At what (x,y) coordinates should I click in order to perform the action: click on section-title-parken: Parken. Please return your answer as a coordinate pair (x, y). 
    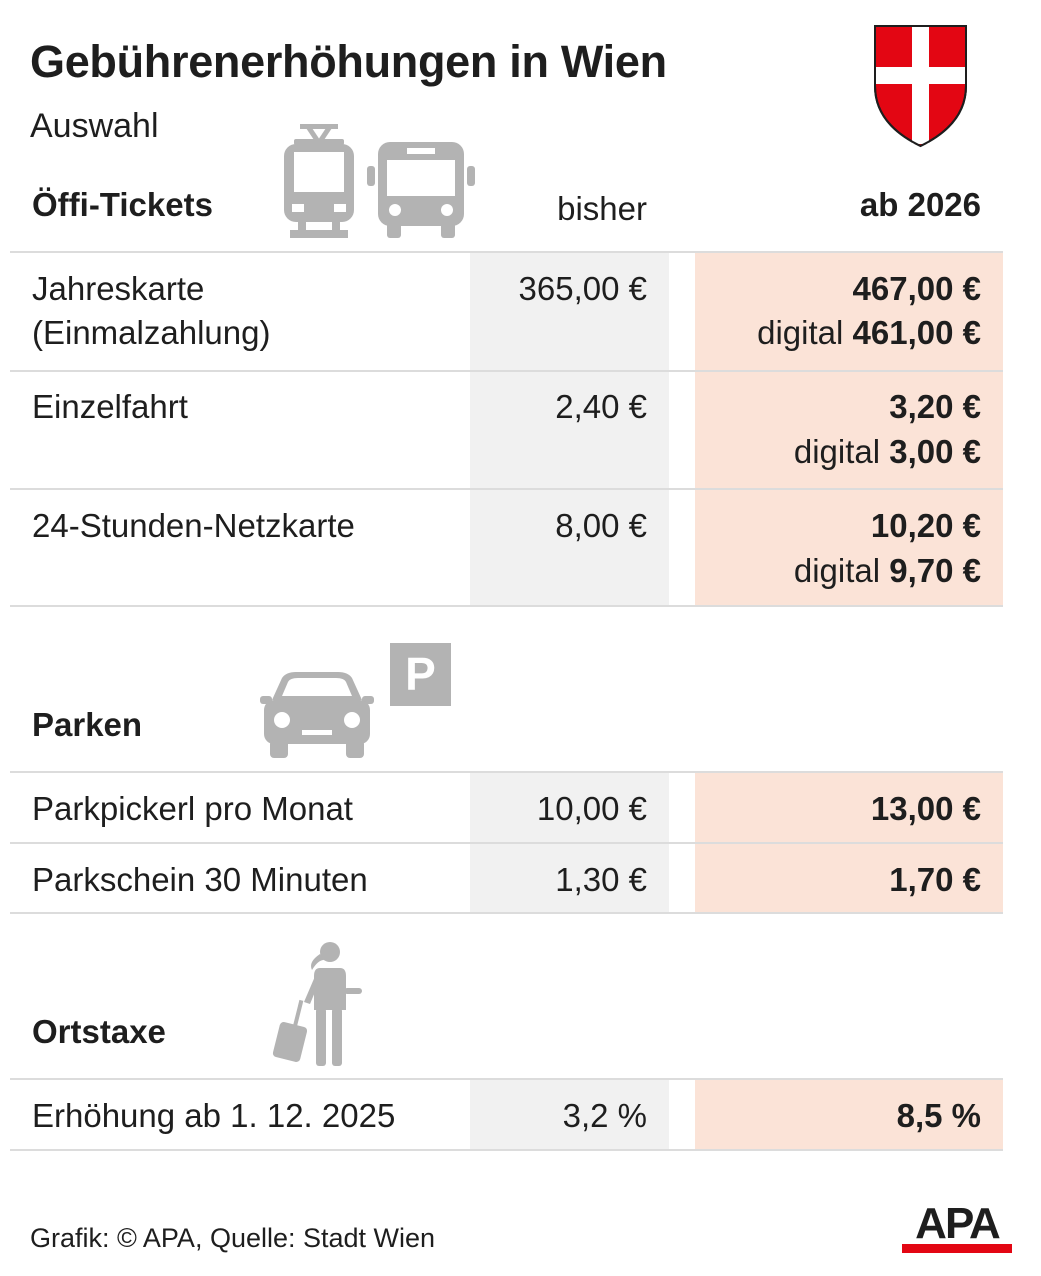
    Looking at the image, I should click on (87, 724).